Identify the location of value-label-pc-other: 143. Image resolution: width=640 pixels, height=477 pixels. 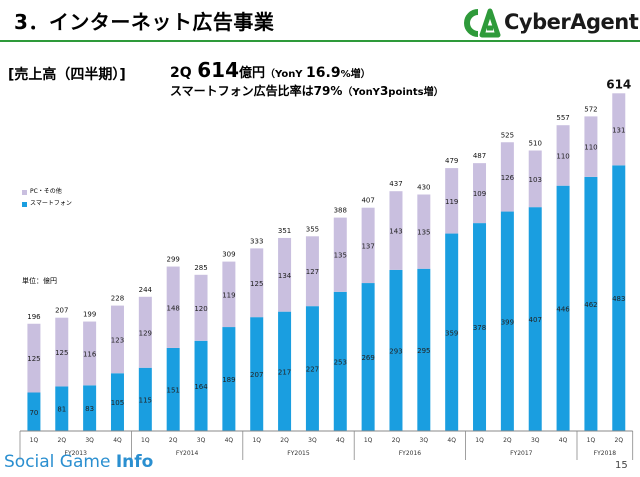
(395, 232).